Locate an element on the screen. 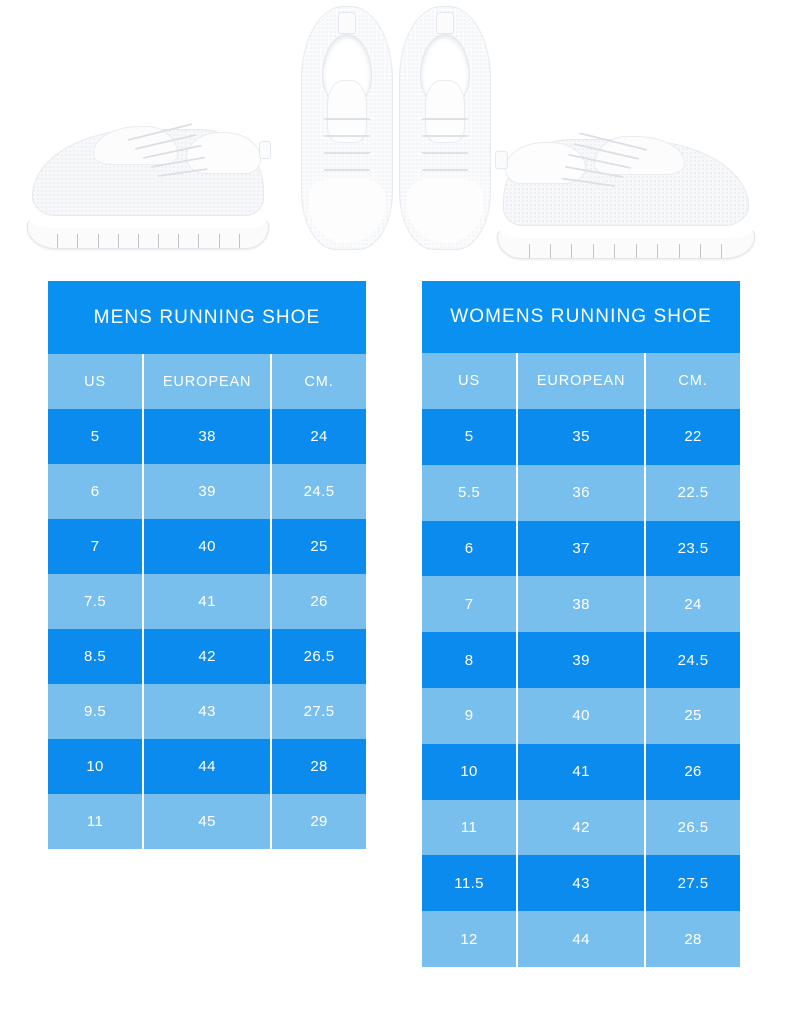  womens-cell-us: 8 is located at coordinates (469, 660).